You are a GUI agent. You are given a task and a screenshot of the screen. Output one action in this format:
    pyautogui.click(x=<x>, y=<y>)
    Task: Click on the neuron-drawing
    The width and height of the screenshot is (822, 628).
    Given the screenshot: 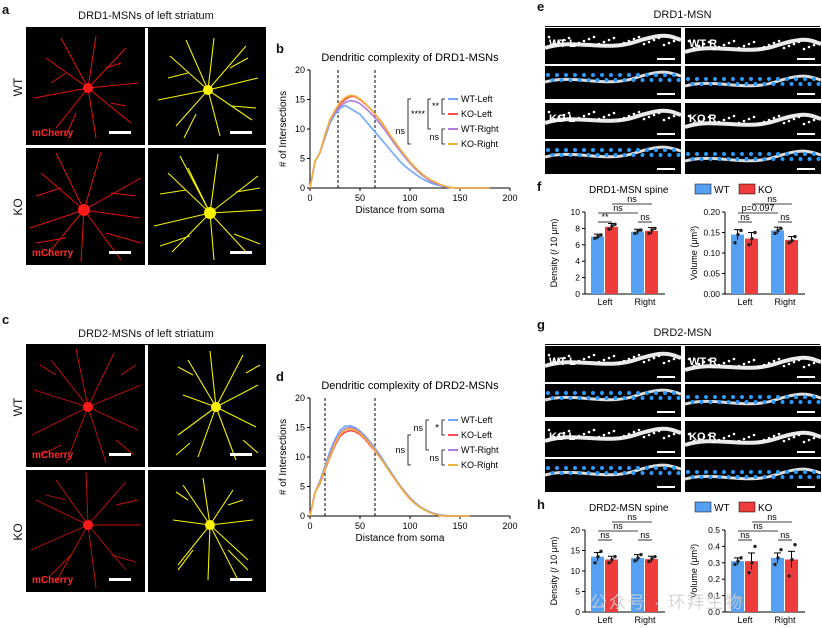 What is the action you would take?
    pyautogui.click(x=85, y=530)
    